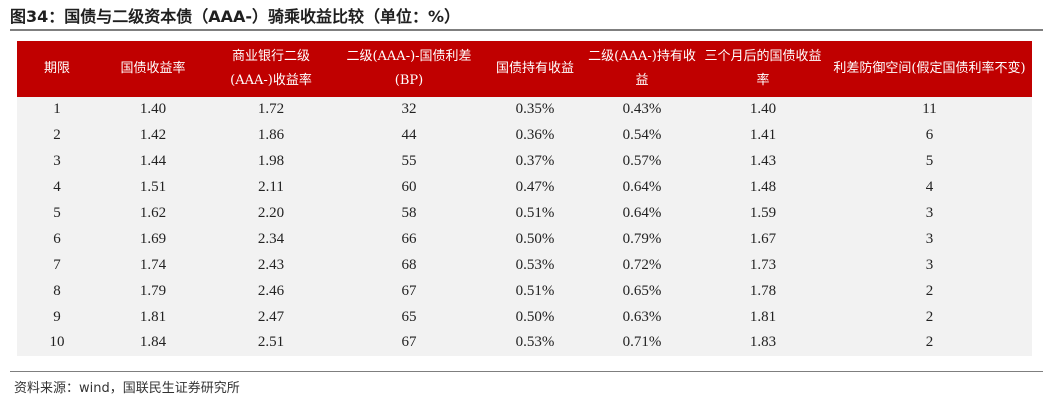 The height and width of the screenshot is (400, 1049). Describe the element at coordinates (271, 109) in the screenshot. I see `table-cell: 1.72` at that location.